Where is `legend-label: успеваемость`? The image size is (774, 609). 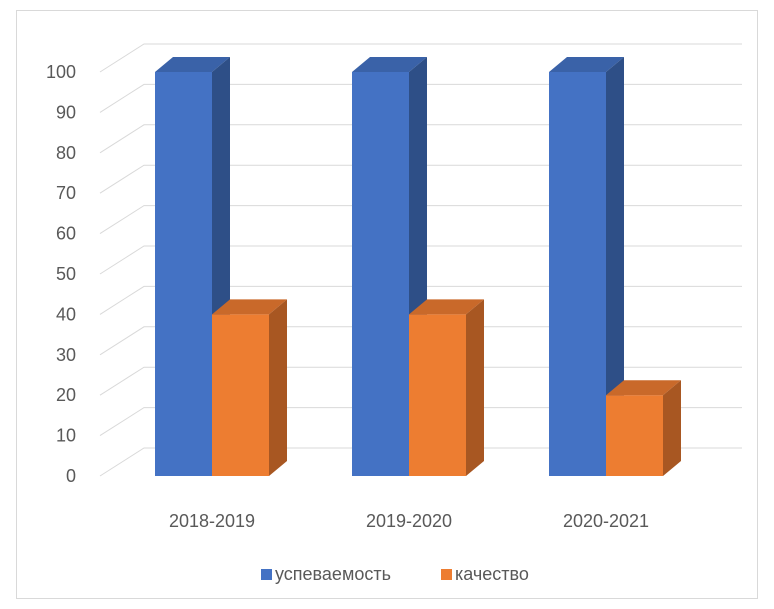
legend-label: успеваемость is located at coordinates (333, 574).